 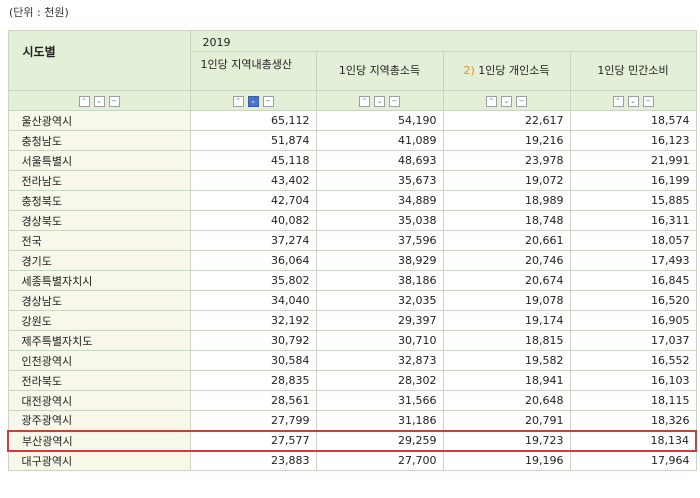 I want to click on table-row: 충청남도 51,874 41,089 19,216 16,123, so click(x=352, y=140).